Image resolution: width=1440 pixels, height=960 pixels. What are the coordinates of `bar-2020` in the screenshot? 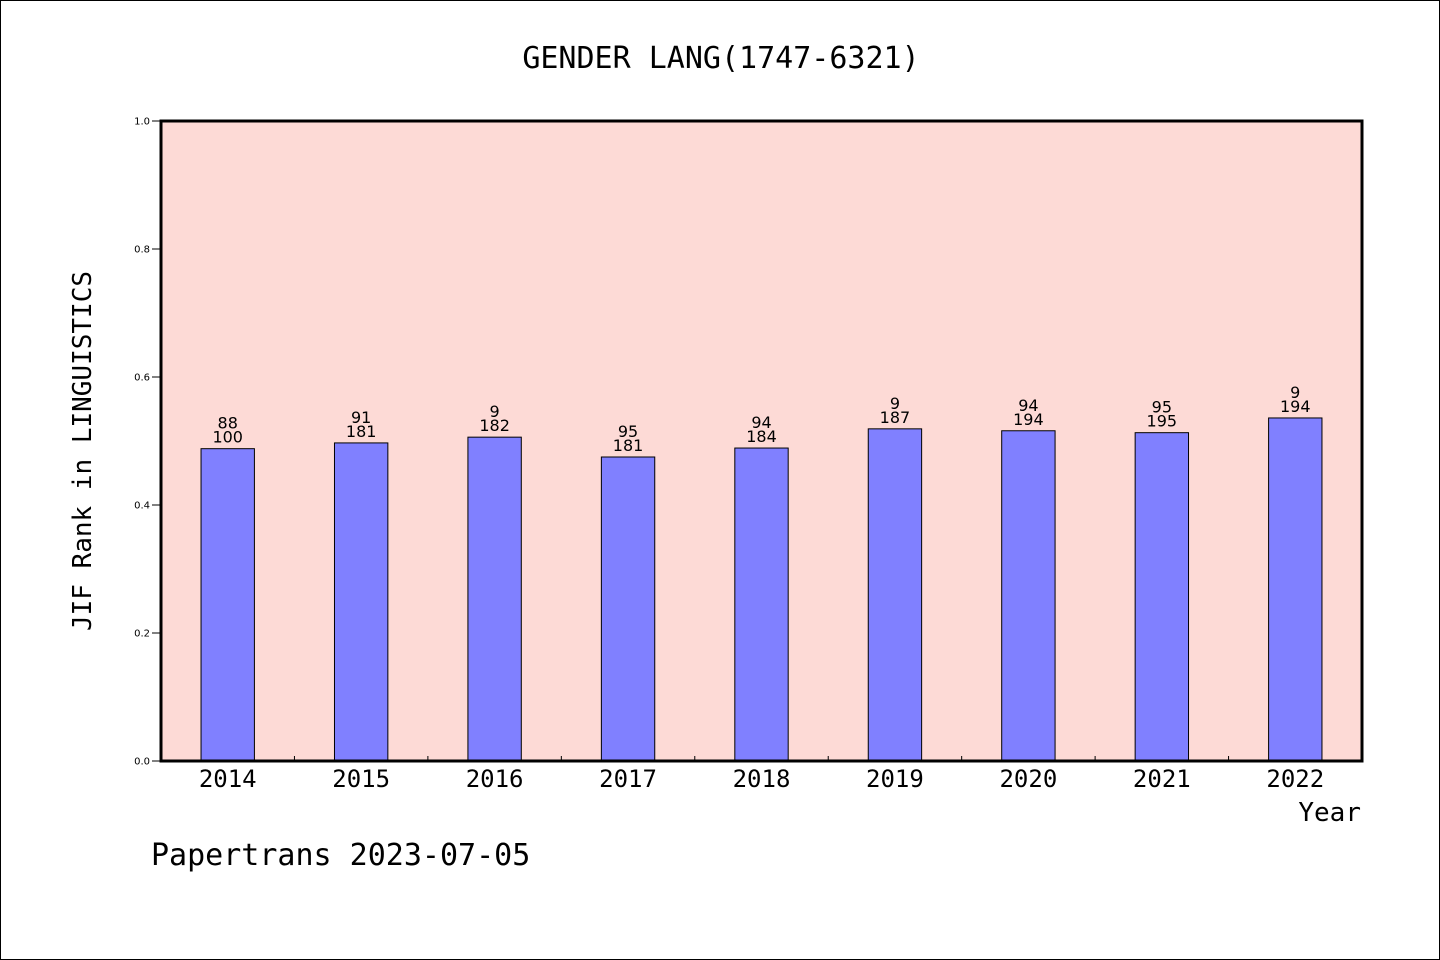 It's located at (1028, 596).